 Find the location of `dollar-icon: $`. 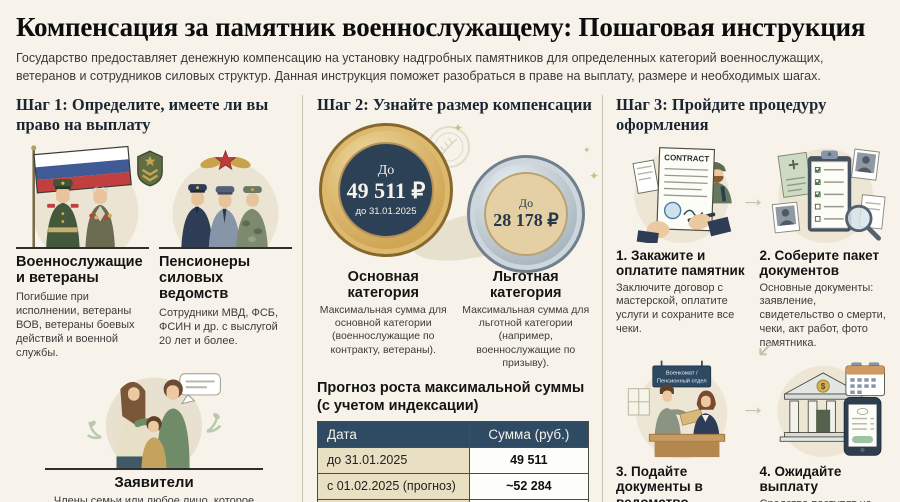

dollar-icon: $ is located at coordinates (822, 386).